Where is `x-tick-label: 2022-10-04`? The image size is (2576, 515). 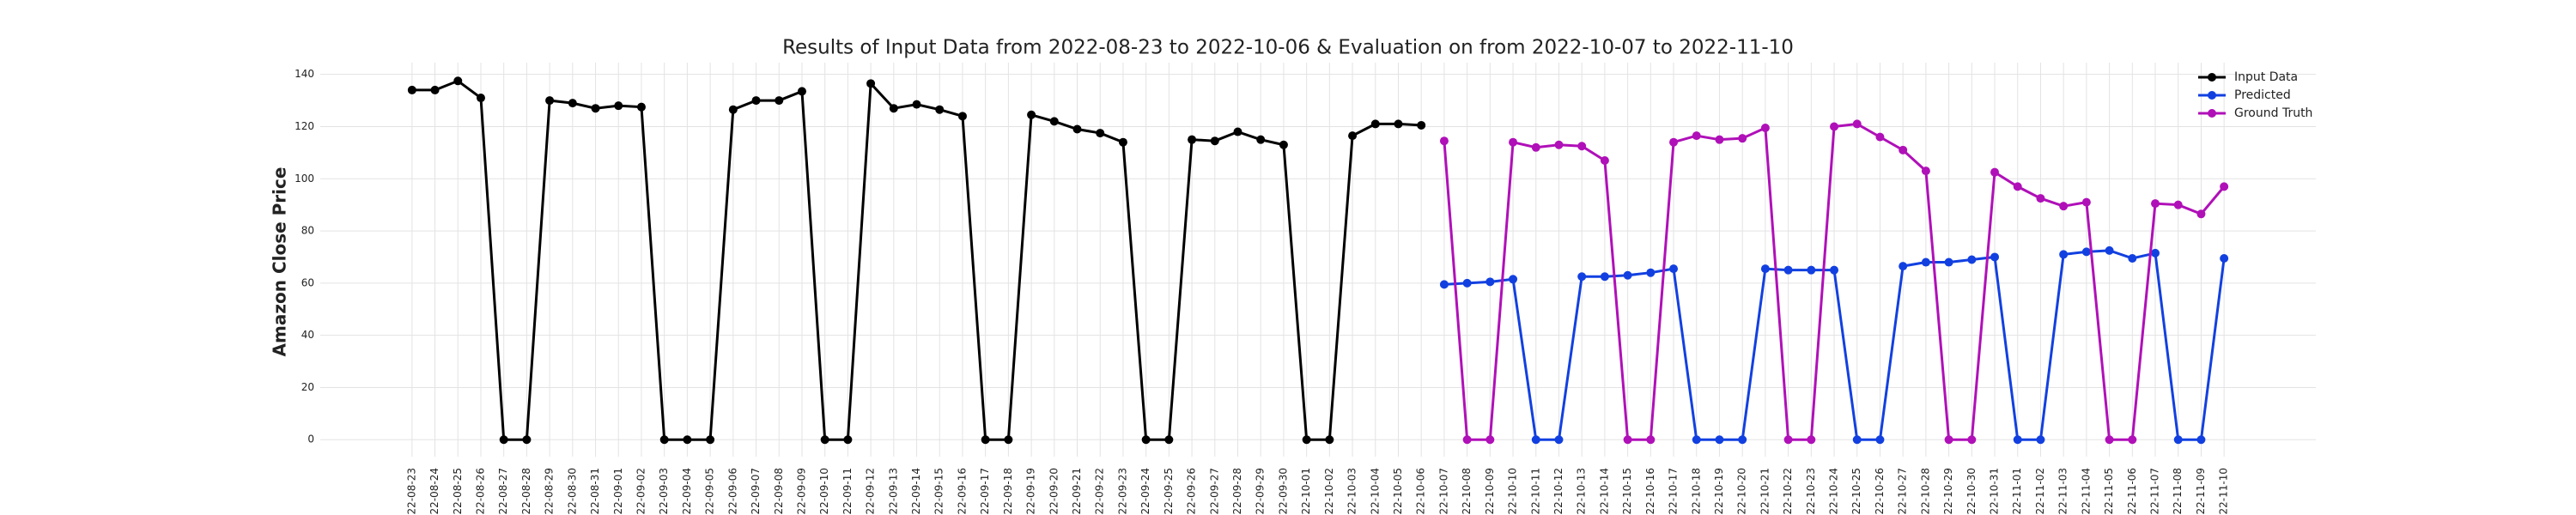 x-tick-label: 2022-10-04 is located at coordinates (1375, 491).